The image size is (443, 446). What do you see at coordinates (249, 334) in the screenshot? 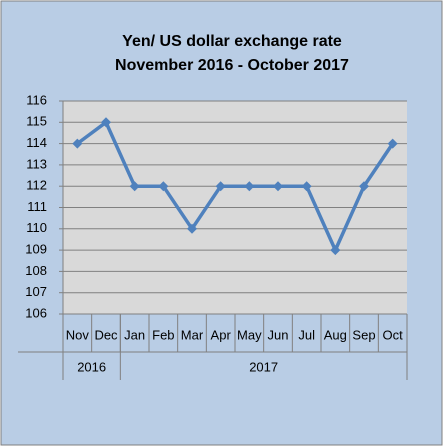
I see `x-tick-label: May` at bounding box center [249, 334].